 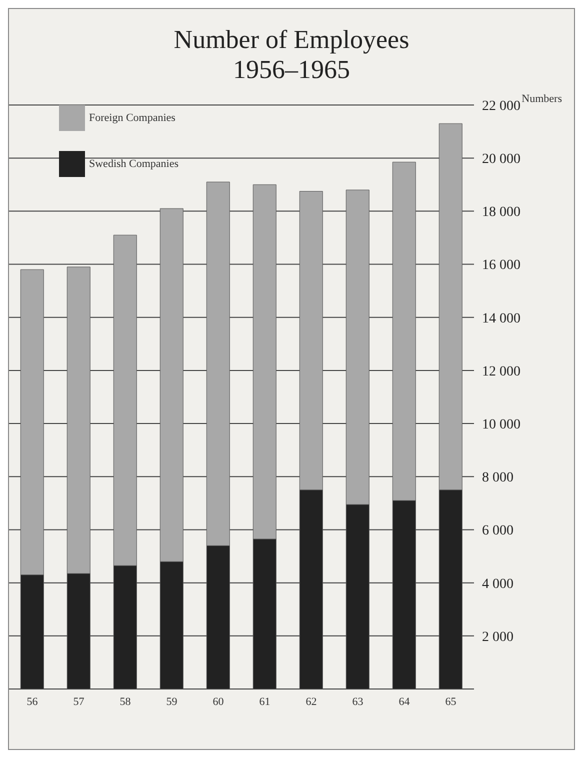 I want to click on x-tick-label: 57, so click(x=79, y=702).